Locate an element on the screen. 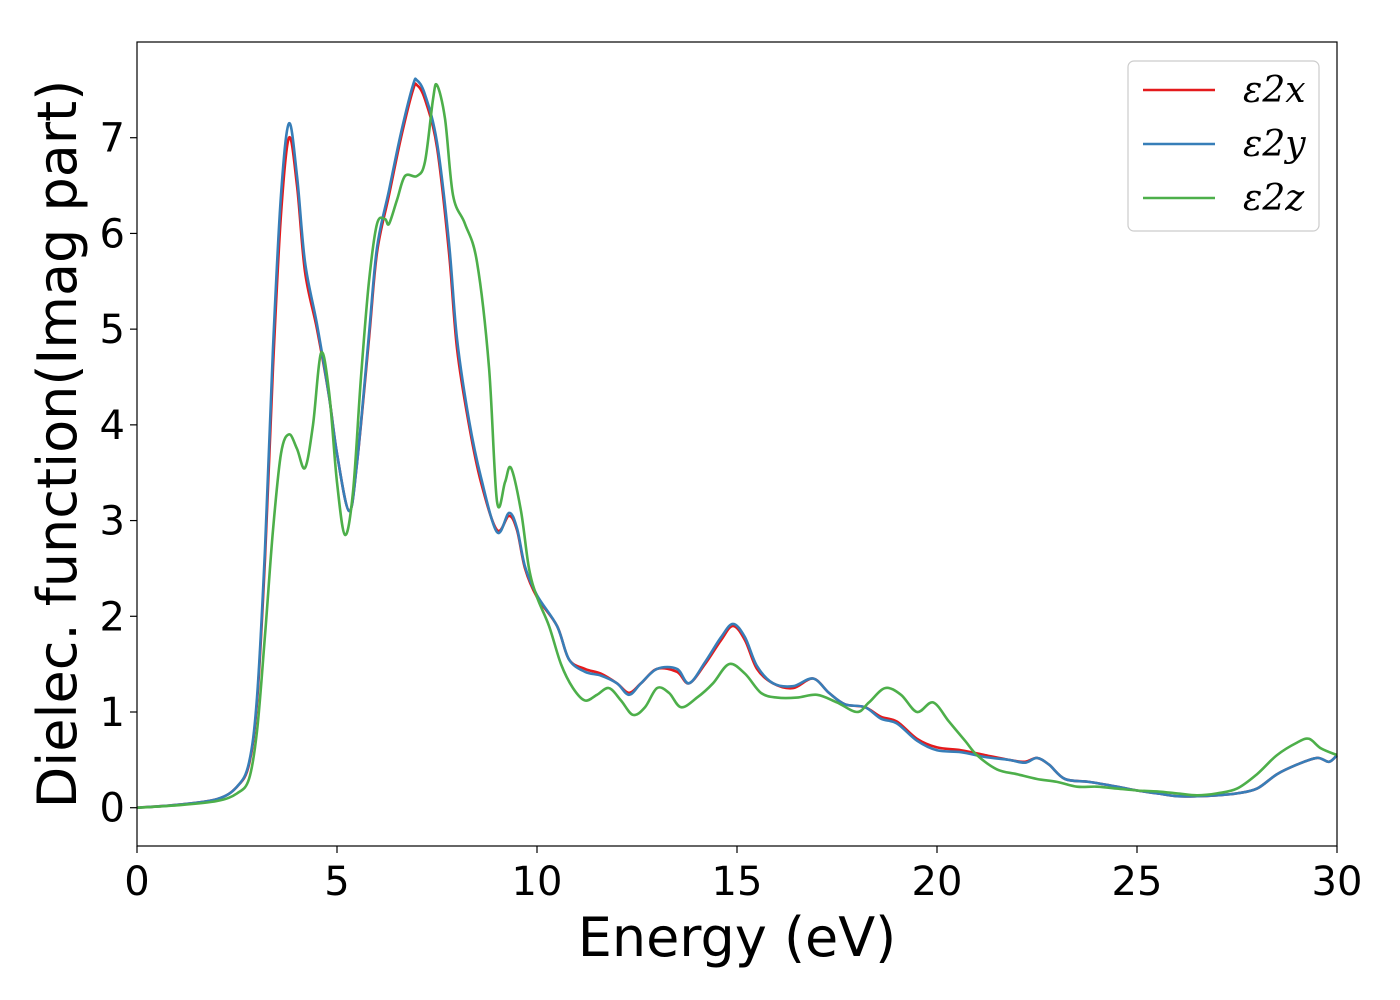  y-tick-label: 1 is located at coordinates (112, 713).